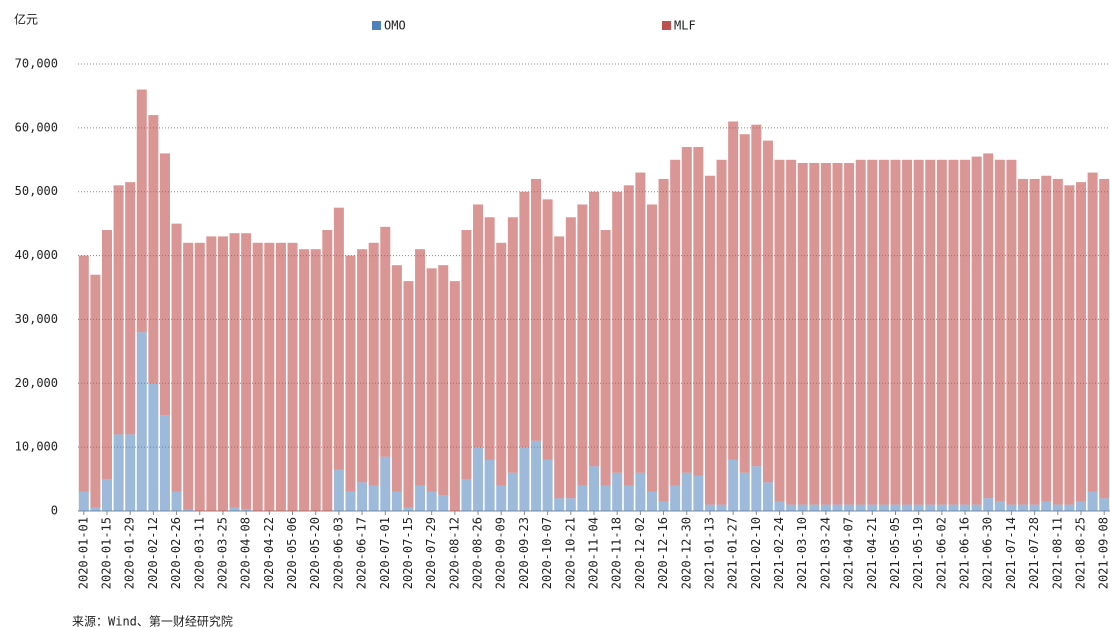 Image resolution: width=1110 pixels, height=628 pixels. Describe the element at coordinates (1103, 553) in the screenshot. I see `x-tick-label: 2021-09-08` at that location.